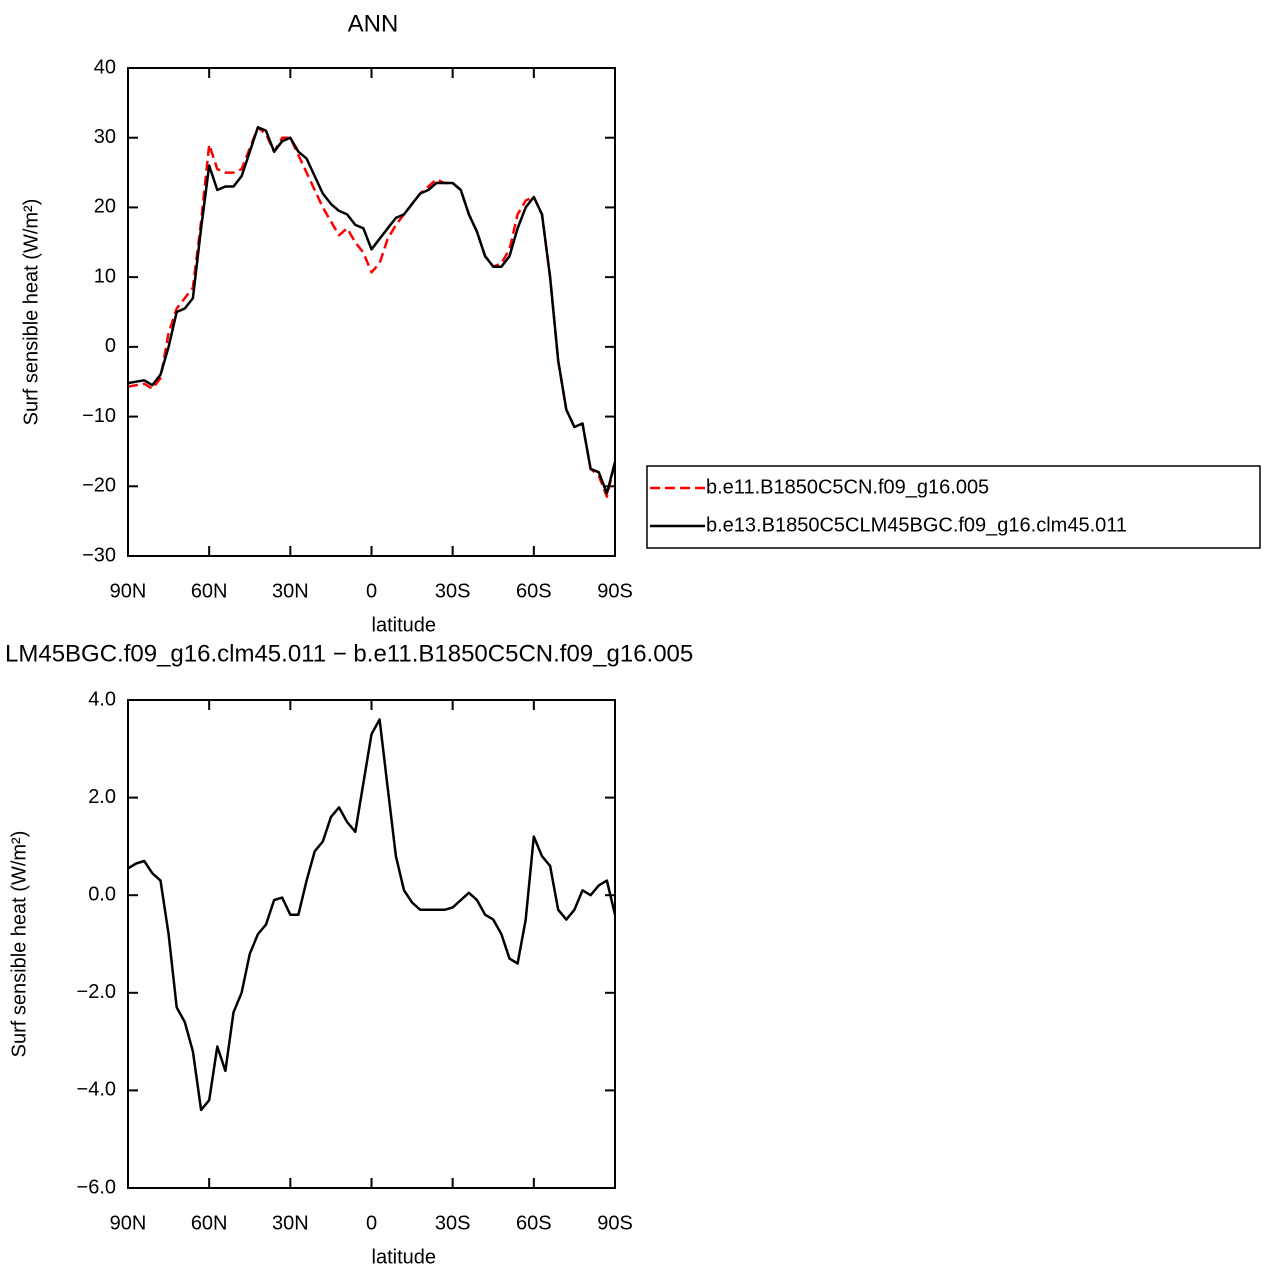 The width and height of the screenshot is (1277, 1285). What do you see at coordinates (102, 699) in the screenshot?
I see `y-tick-label: 4.0` at bounding box center [102, 699].